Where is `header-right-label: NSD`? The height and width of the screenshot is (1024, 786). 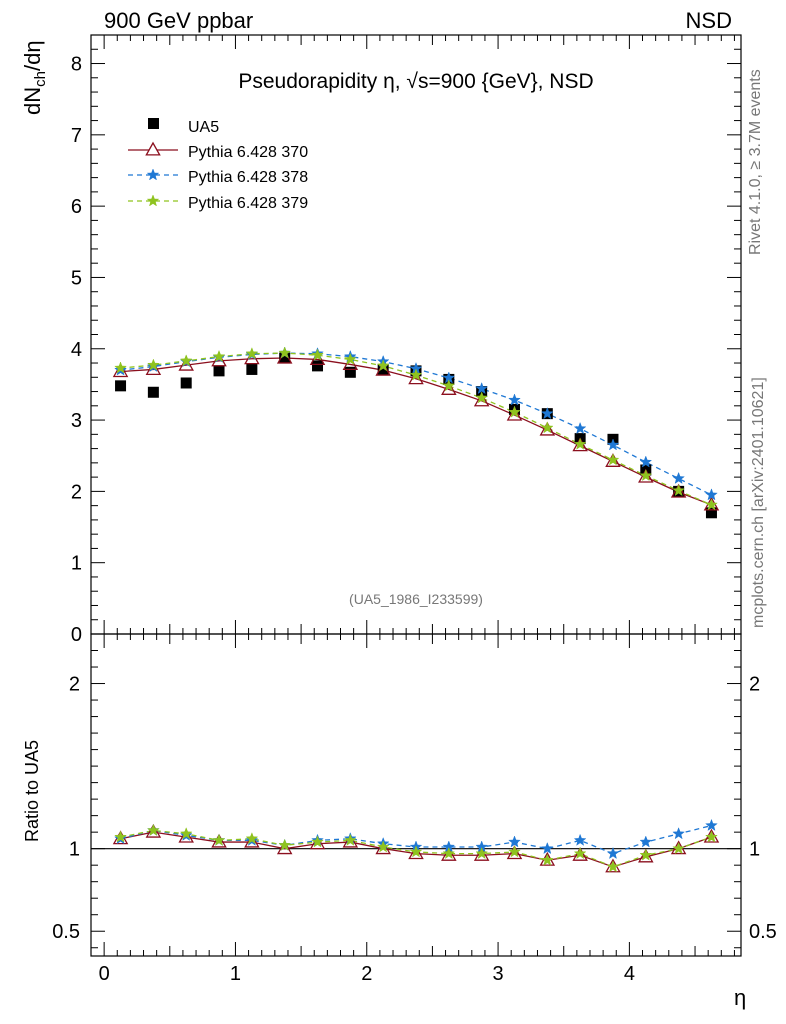 header-right-label: NSD is located at coordinates (709, 20).